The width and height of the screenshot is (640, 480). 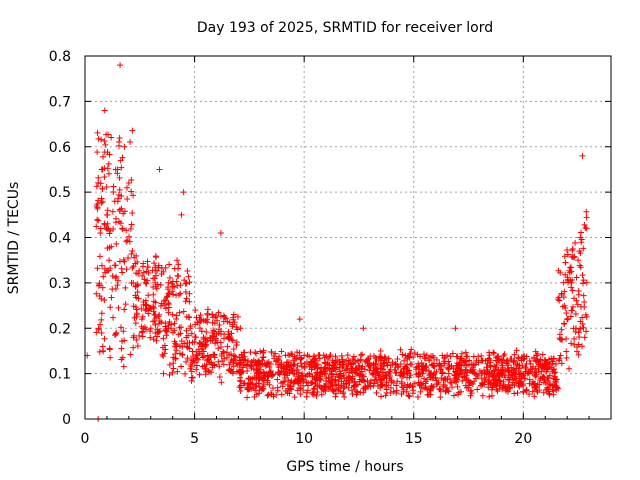 I want to click on y-axis-label: SRMTID / TECUs, so click(x=14, y=238).